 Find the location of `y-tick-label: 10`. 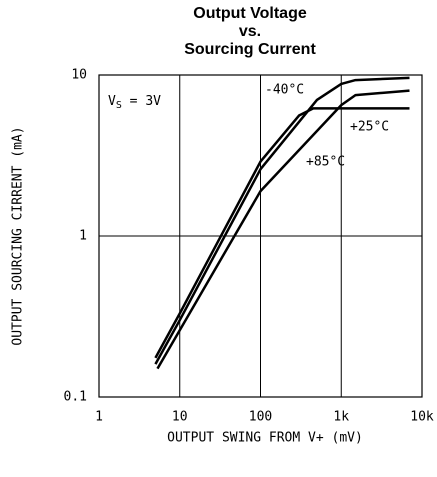

y-tick-label: 10 is located at coordinates (79, 75).